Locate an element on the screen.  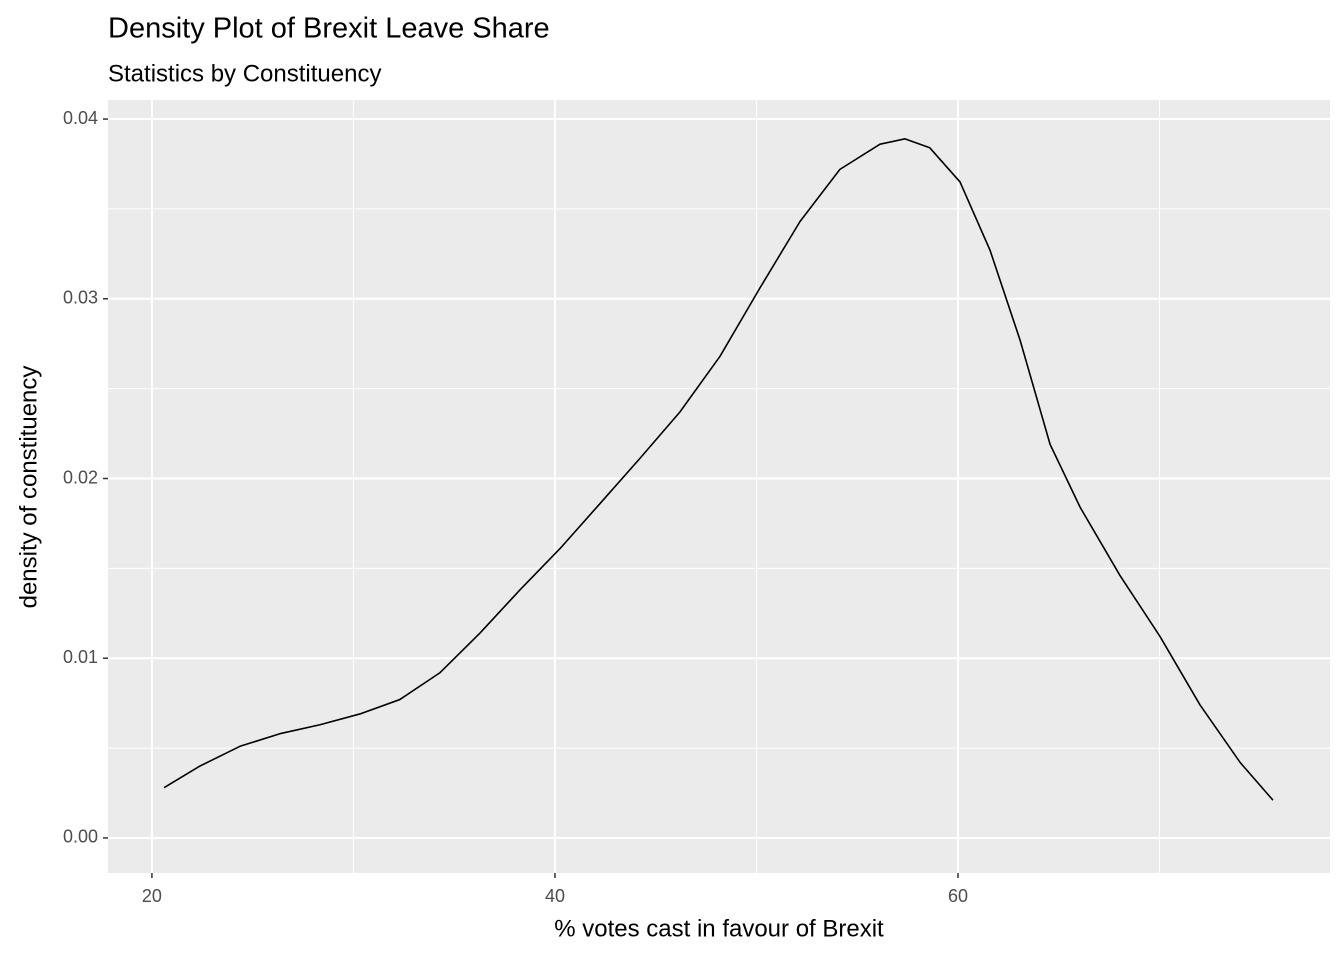
y-tick-label: 0.02 is located at coordinates (80, 477).